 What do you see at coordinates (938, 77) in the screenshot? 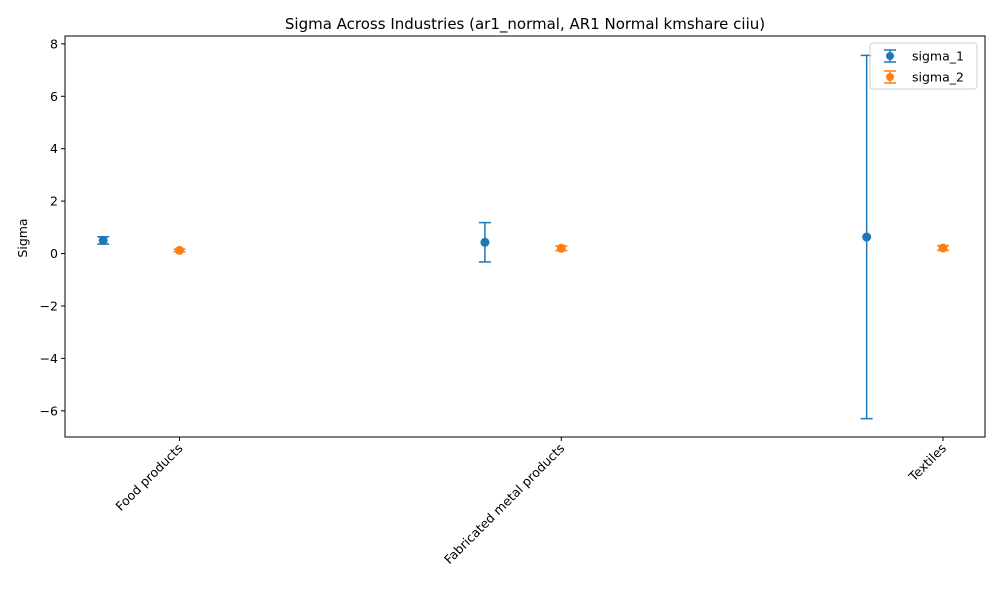
I see `legend-sigma_2-label: sigma_2` at bounding box center [938, 77].